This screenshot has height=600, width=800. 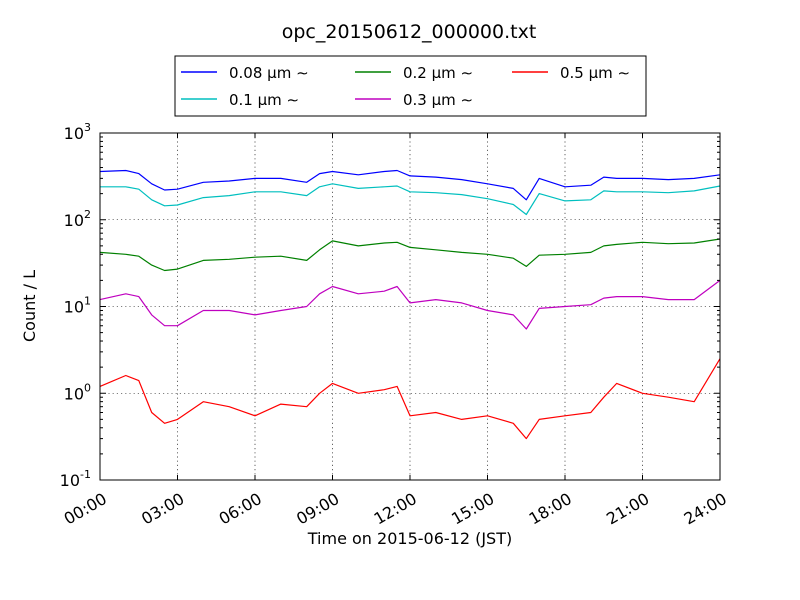 I want to click on y-tick-label: 10¹, so click(x=77, y=306).